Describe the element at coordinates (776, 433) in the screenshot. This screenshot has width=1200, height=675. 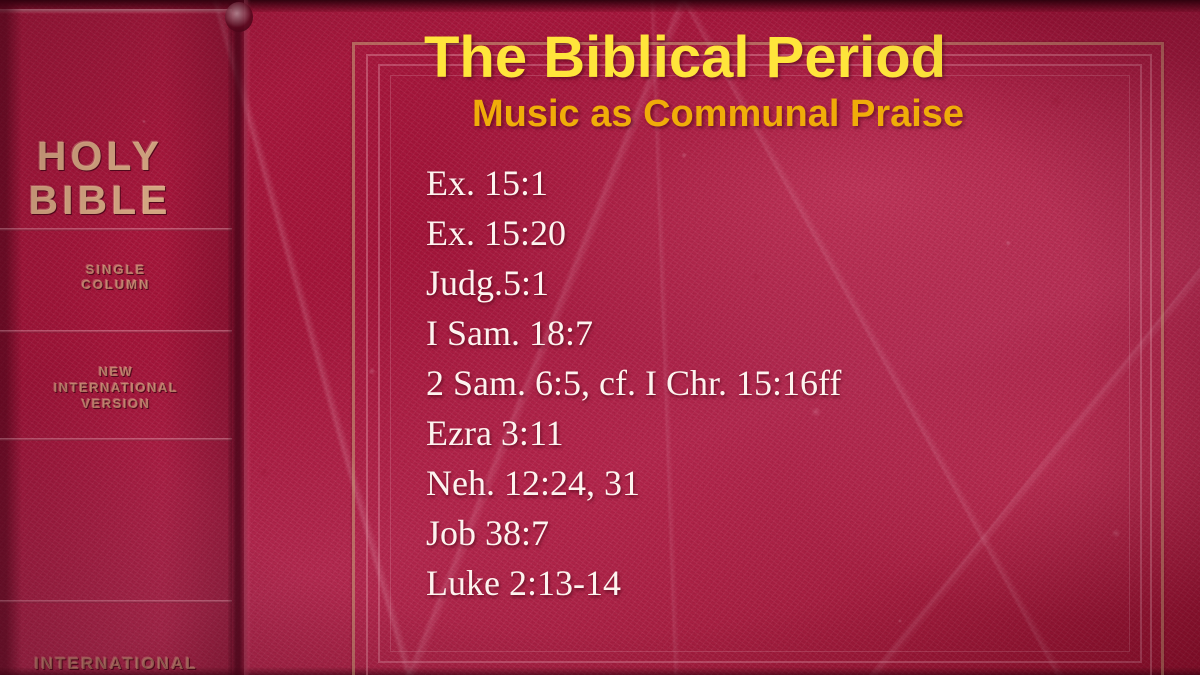
I see `list-item: Ezra 3:11` at that location.